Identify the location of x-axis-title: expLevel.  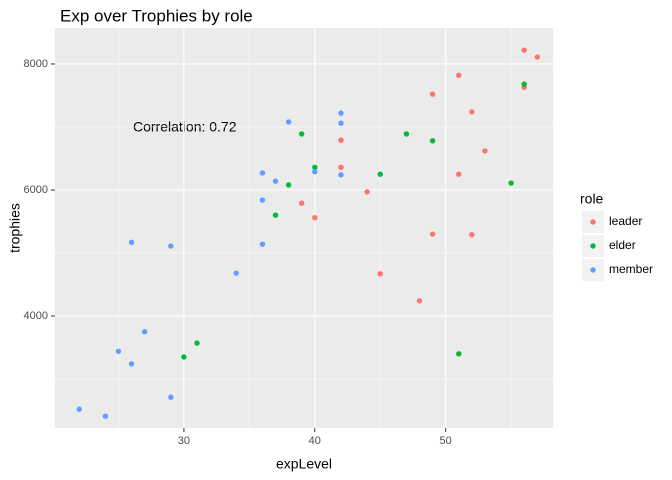
(304, 464).